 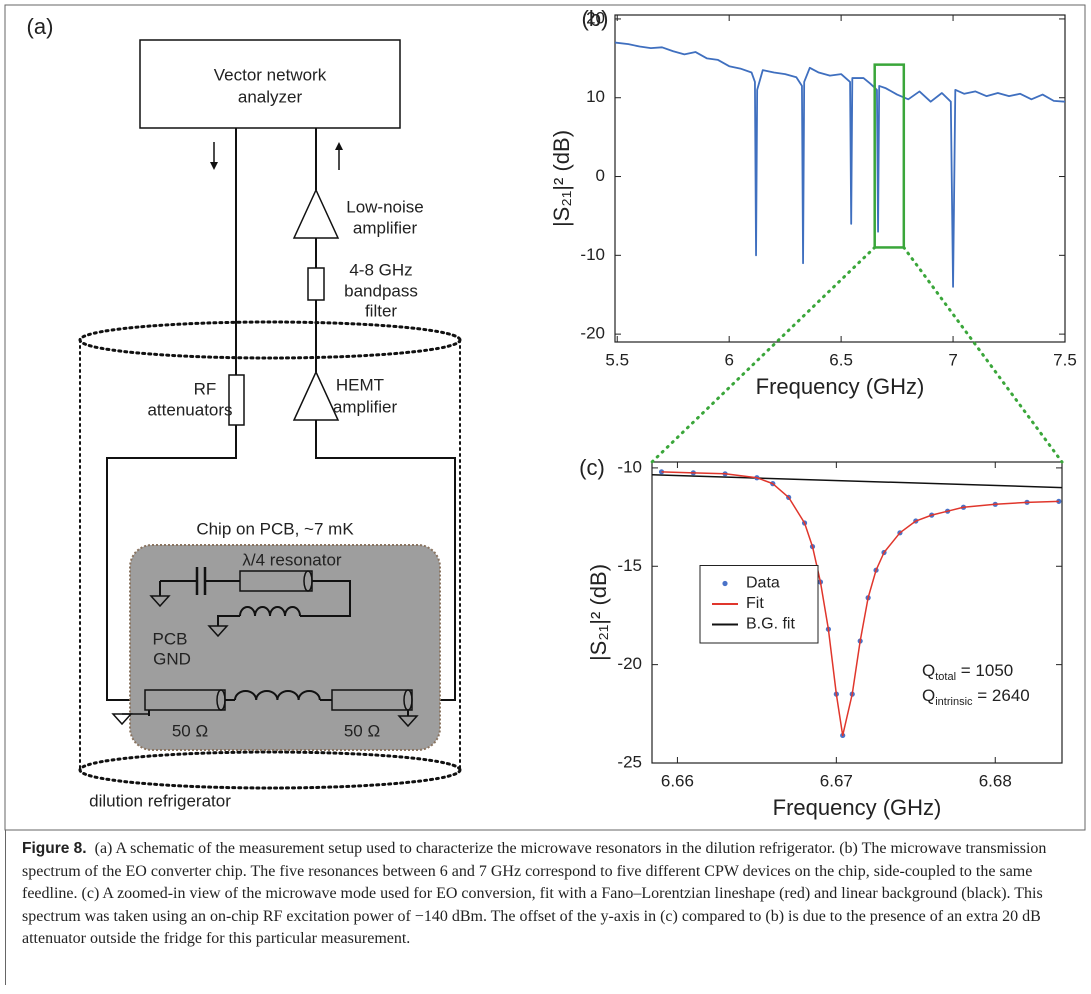 I want to click on attenuator, so click(x=236, y=400).